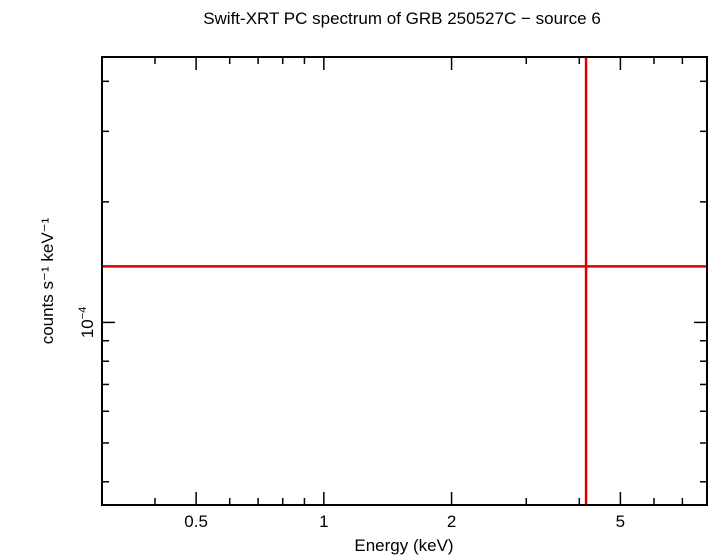 This screenshot has height=556, width=710. What do you see at coordinates (47, 280) in the screenshot?
I see `y-axis-label: counts s⁻¹ keV⁻¹` at bounding box center [47, 280].